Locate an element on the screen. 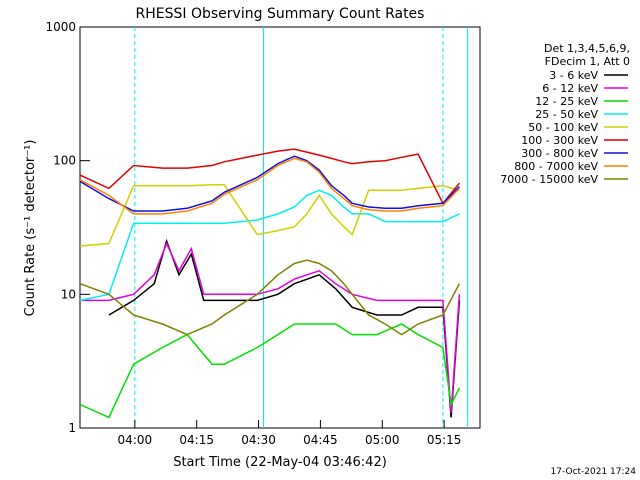  y-tick-label: 10 is located at coordinates (68, 294).